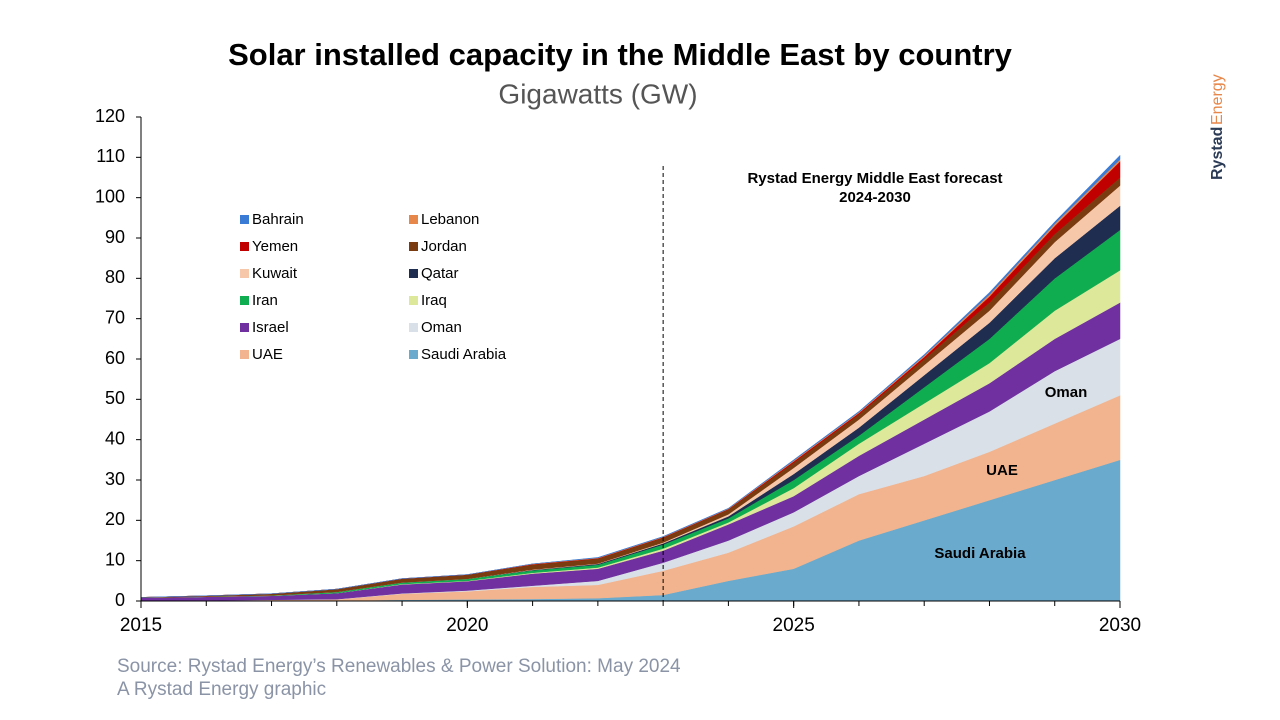 Image resolution: width=1280 pixels, height=720 pixels. I want to click on credit: A Rystad Energy graphic, so click(221, 689).